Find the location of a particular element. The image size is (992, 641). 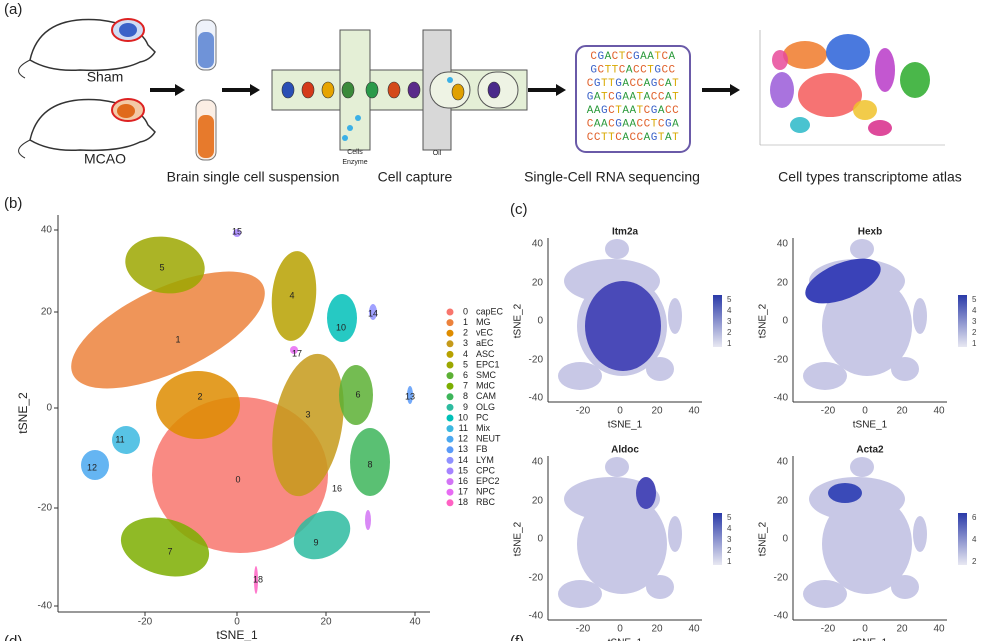

cell-cloud is located at coordinates (620, 532).